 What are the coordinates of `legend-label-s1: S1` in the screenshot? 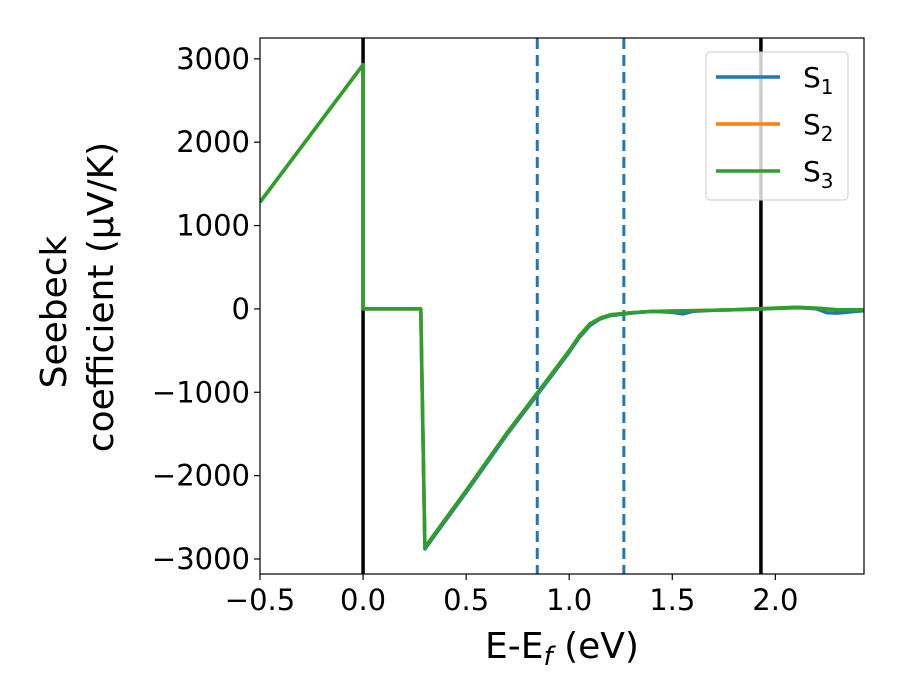 It's located at (818, 80).